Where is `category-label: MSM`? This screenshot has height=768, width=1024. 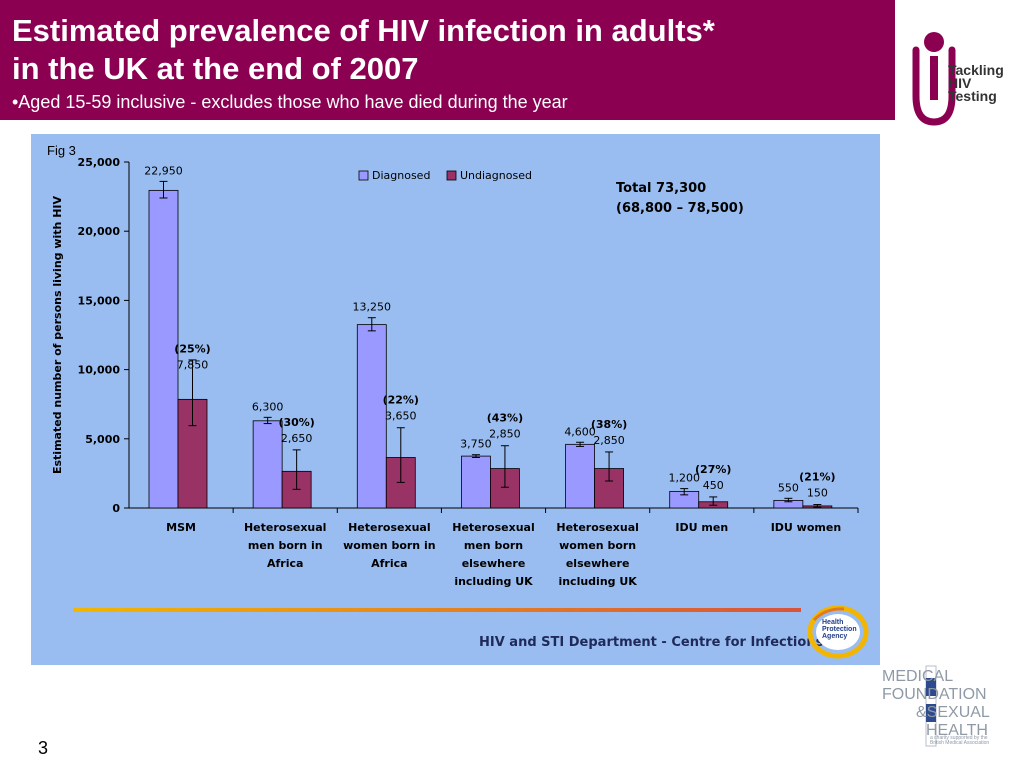 category-label: MSM is located at coordinates (181, 527).